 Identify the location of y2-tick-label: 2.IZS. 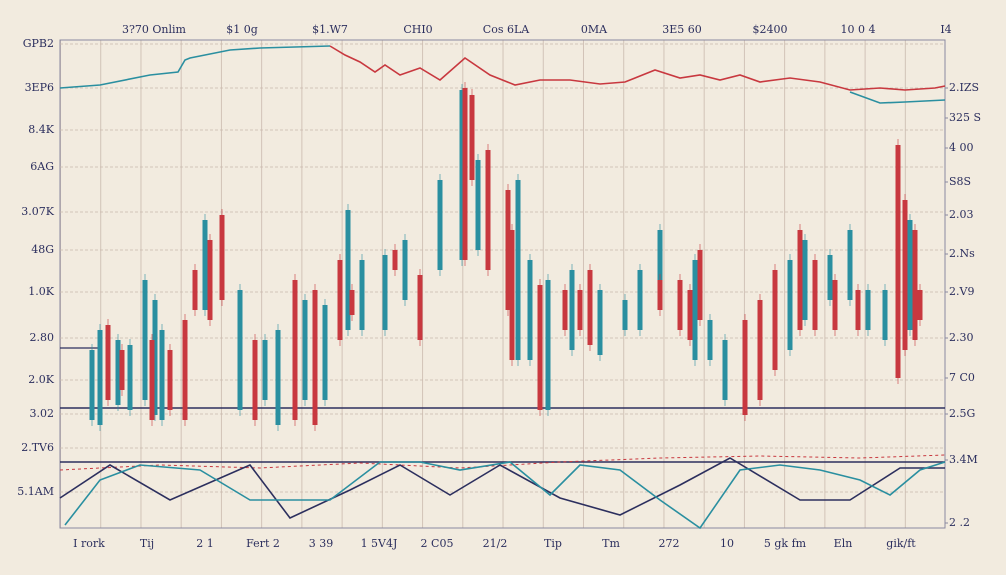
(964, 87).